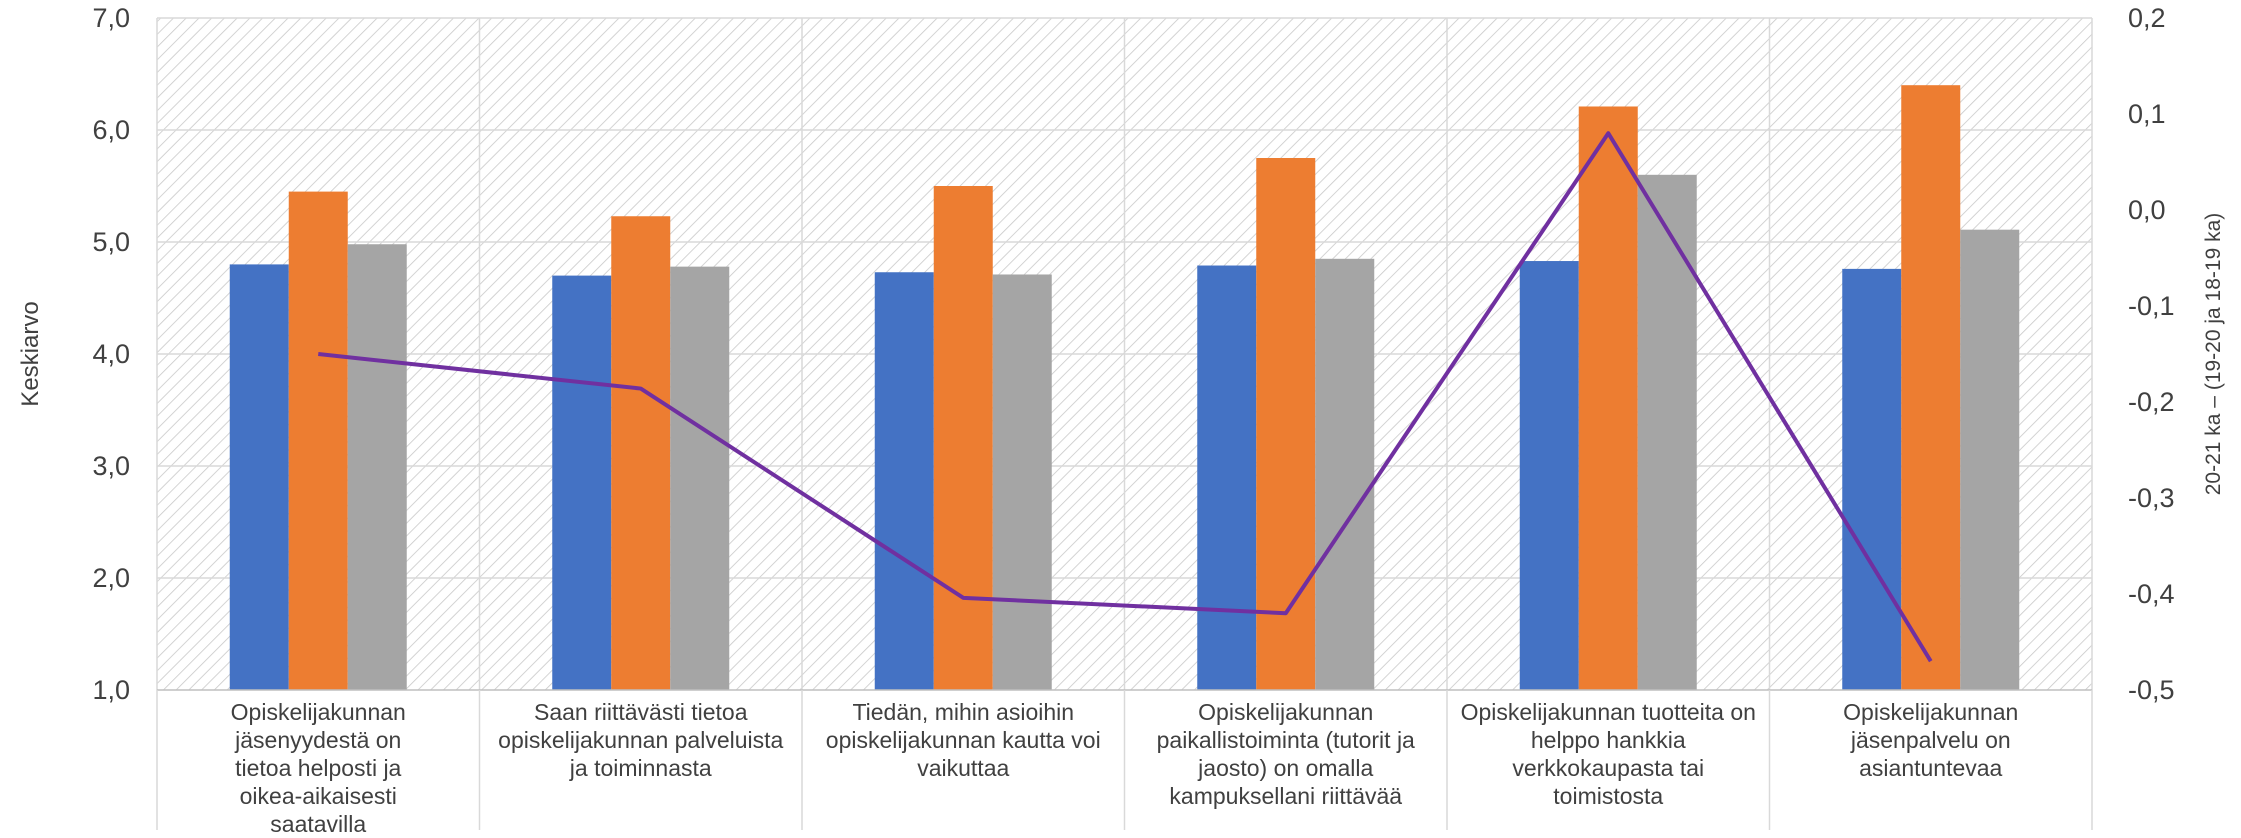  I want to click on bar-s1-c1, so click(259, 477).